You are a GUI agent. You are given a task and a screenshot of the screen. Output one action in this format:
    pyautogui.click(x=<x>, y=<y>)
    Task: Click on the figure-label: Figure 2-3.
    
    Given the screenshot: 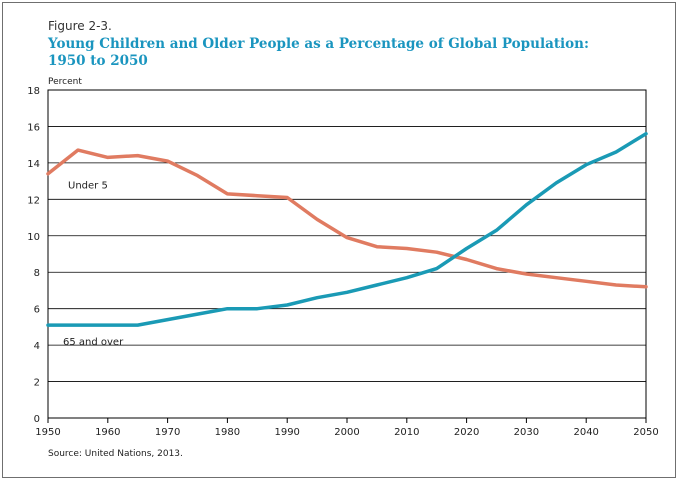 What is the action you would take?
    pyautogui.click(x=80, y=26)
    